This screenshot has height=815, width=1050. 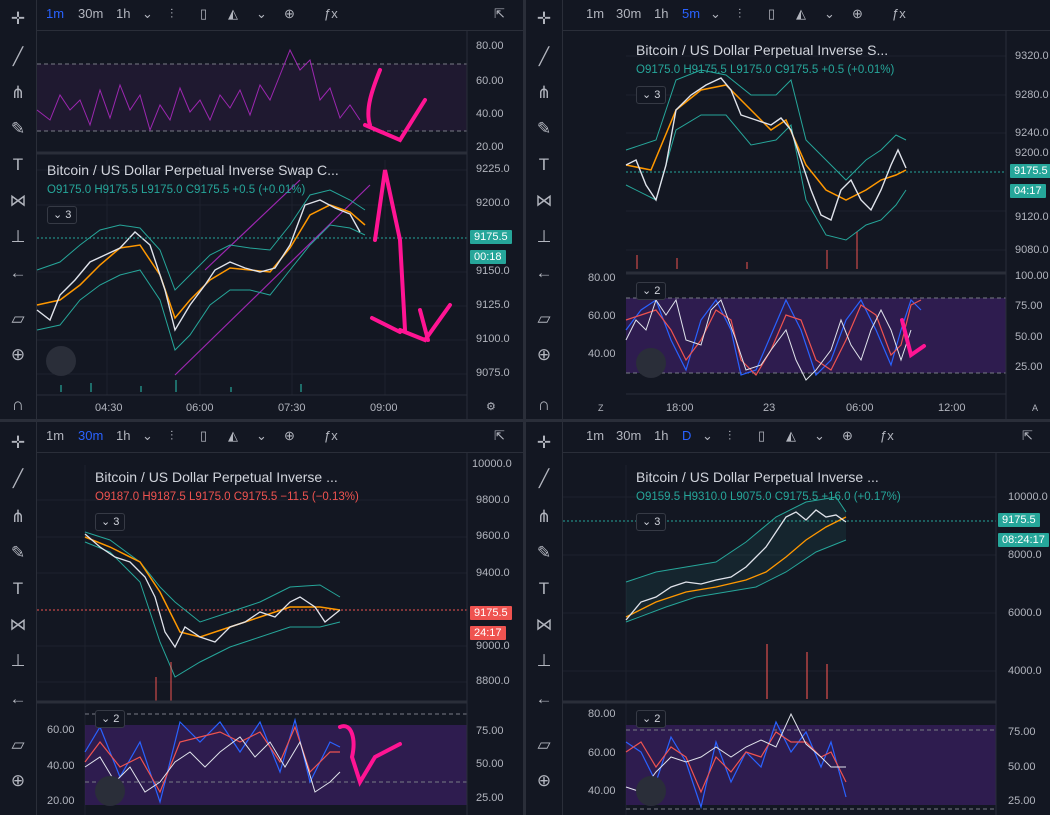 What do you see at coordinates (687, 435) in the screenshot?
I see `timeframe-d: D` at bounding box center [687, 435].